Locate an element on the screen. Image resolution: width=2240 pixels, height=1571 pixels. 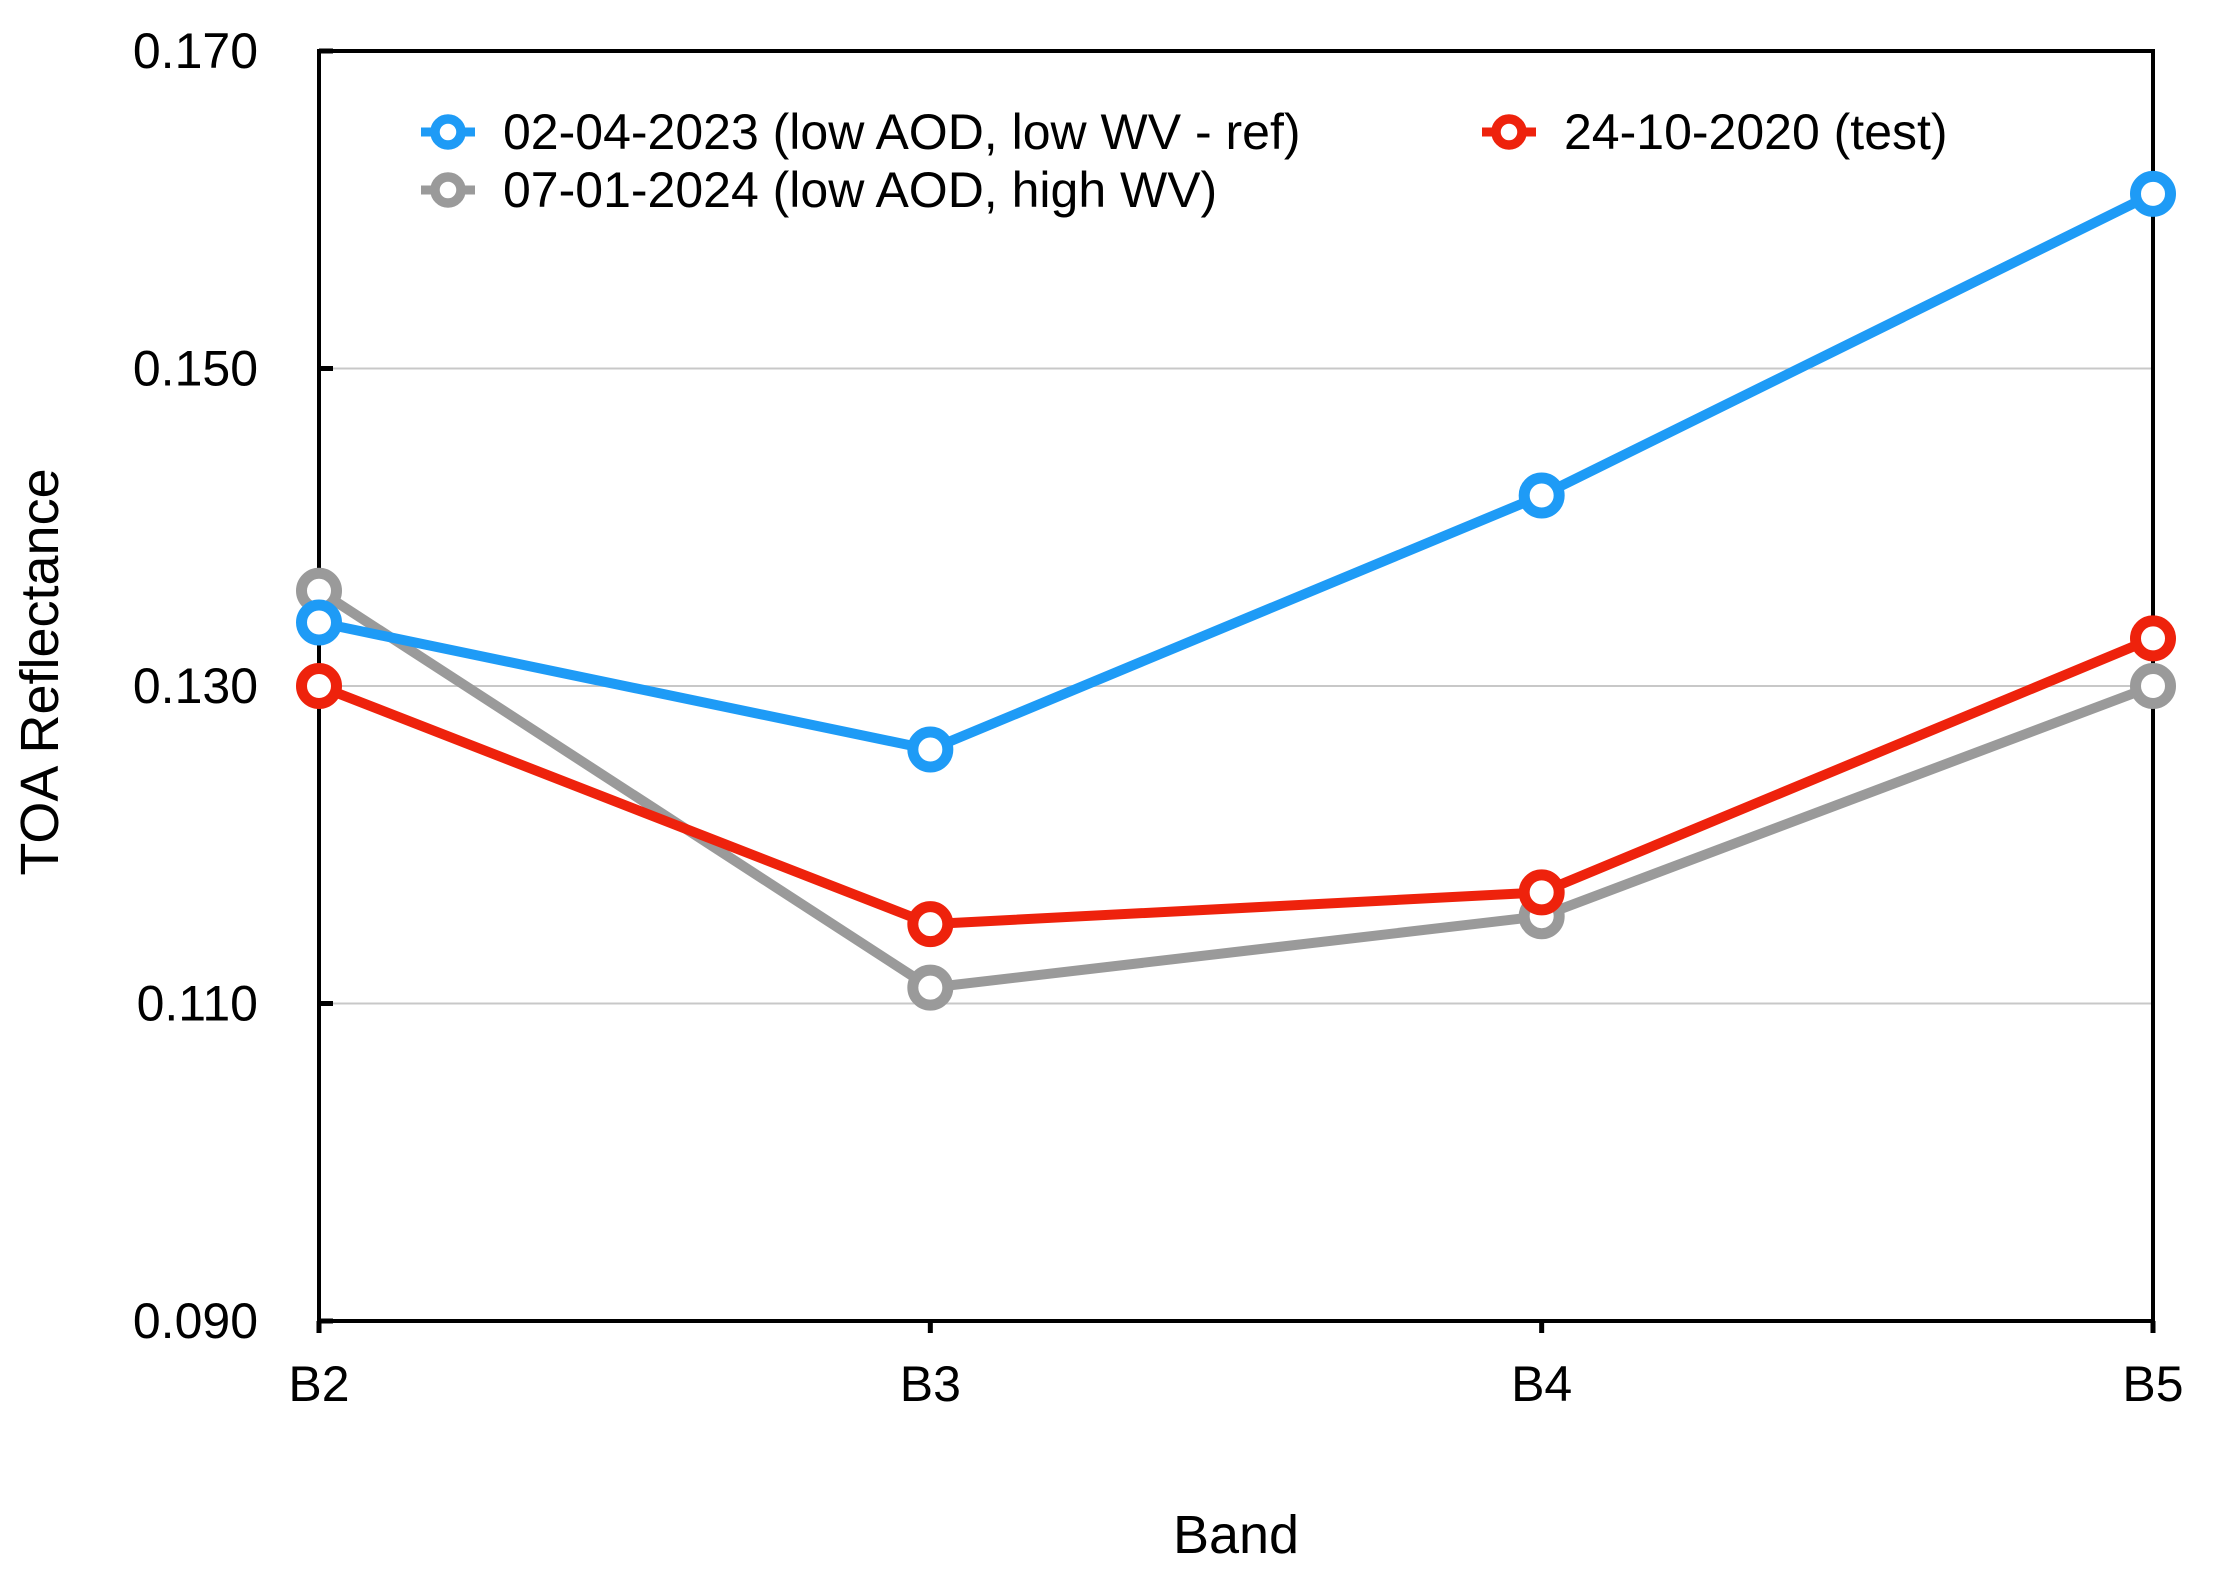
y-tick-label: 0.110 is located at coordinates (197, 1004).